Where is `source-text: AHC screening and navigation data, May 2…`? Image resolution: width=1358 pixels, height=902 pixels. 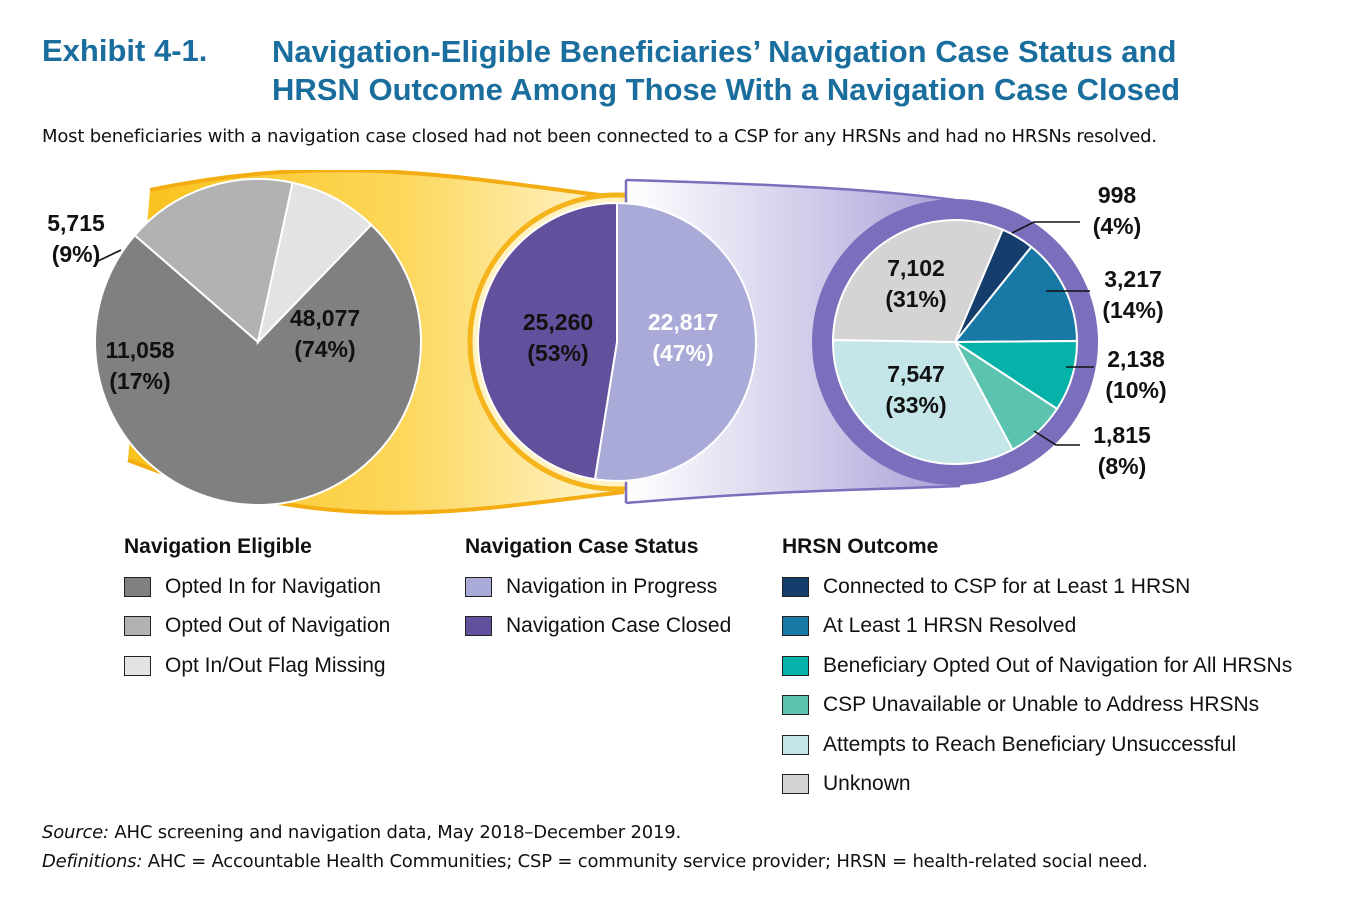
source-text: AHC screening and navigation data, May 2… is located at coordinates (395, 832).